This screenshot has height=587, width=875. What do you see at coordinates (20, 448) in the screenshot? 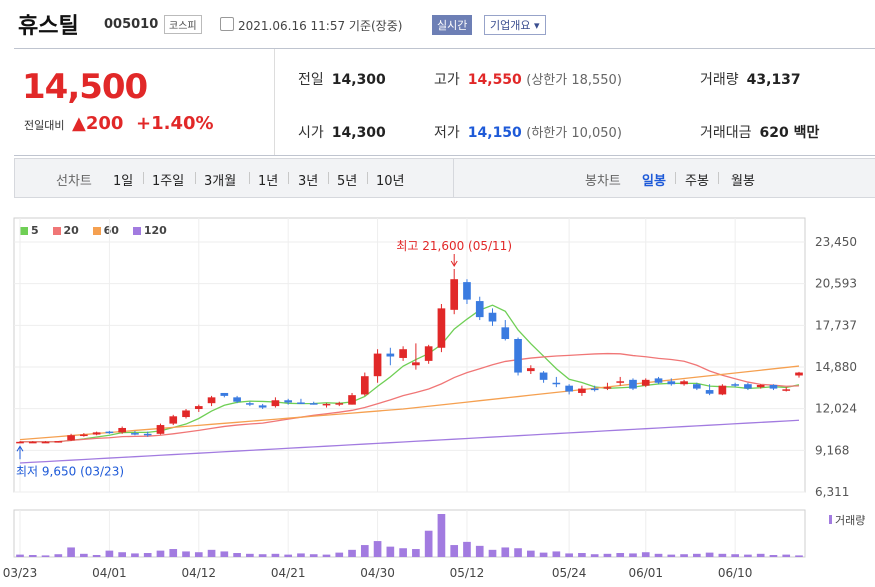
I see `min-arrow-head` at bounding box center [20, 448].